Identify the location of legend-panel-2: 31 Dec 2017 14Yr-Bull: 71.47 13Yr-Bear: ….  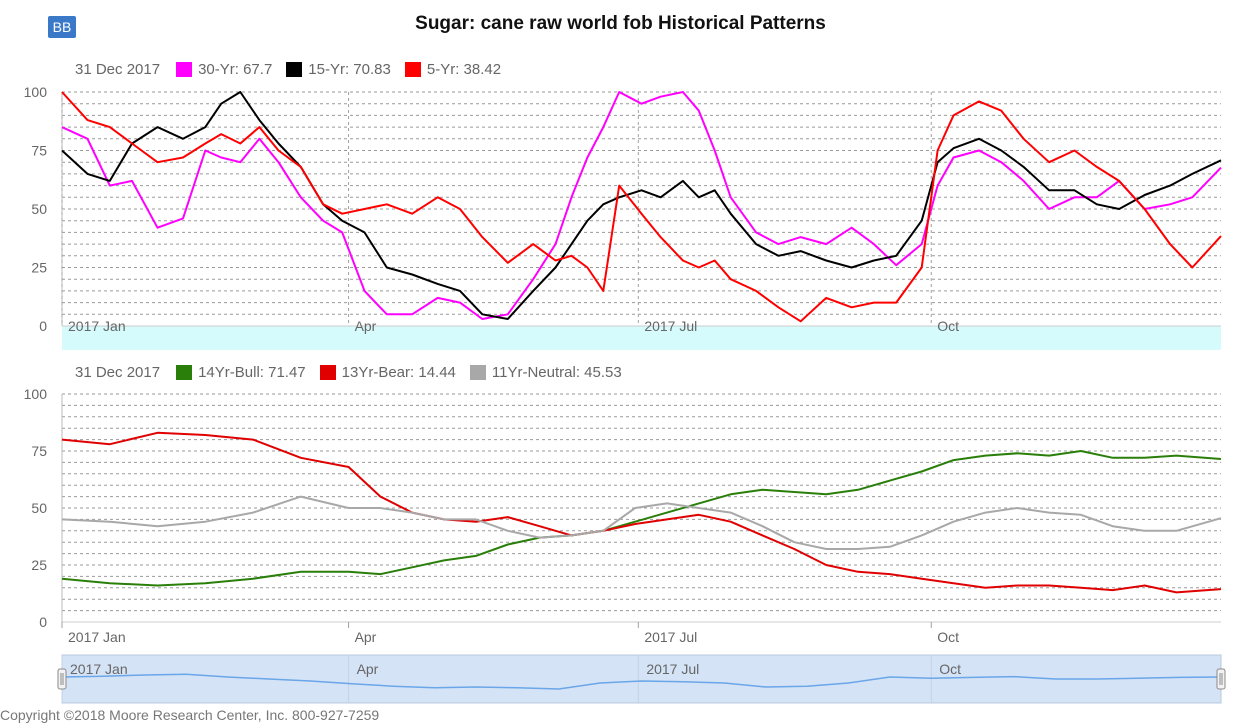
(355, 372).